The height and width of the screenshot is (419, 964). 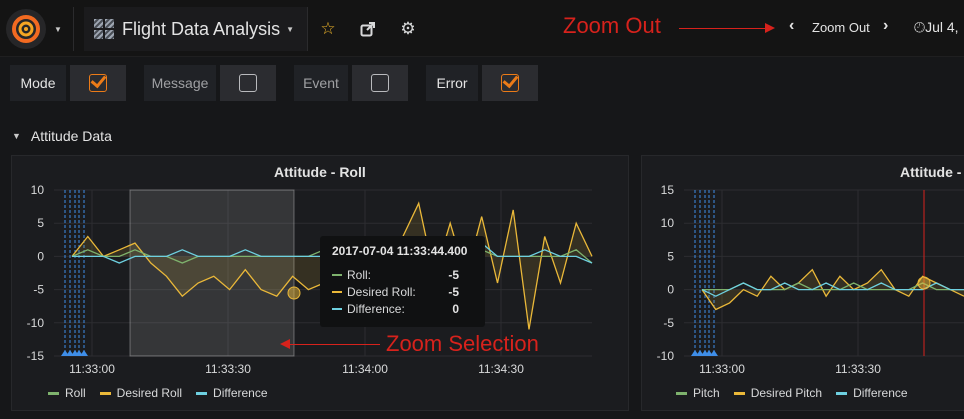 What do you see at coordinates (408, 28) in the screenshot?
I see `gear-icon: ⚙` at bounding box center [408, 28].